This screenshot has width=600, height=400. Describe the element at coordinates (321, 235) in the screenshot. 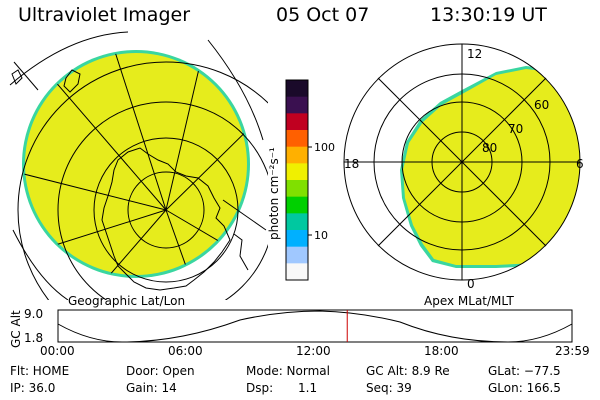

I see `colorbar-tick-label-10: 10` at that location.